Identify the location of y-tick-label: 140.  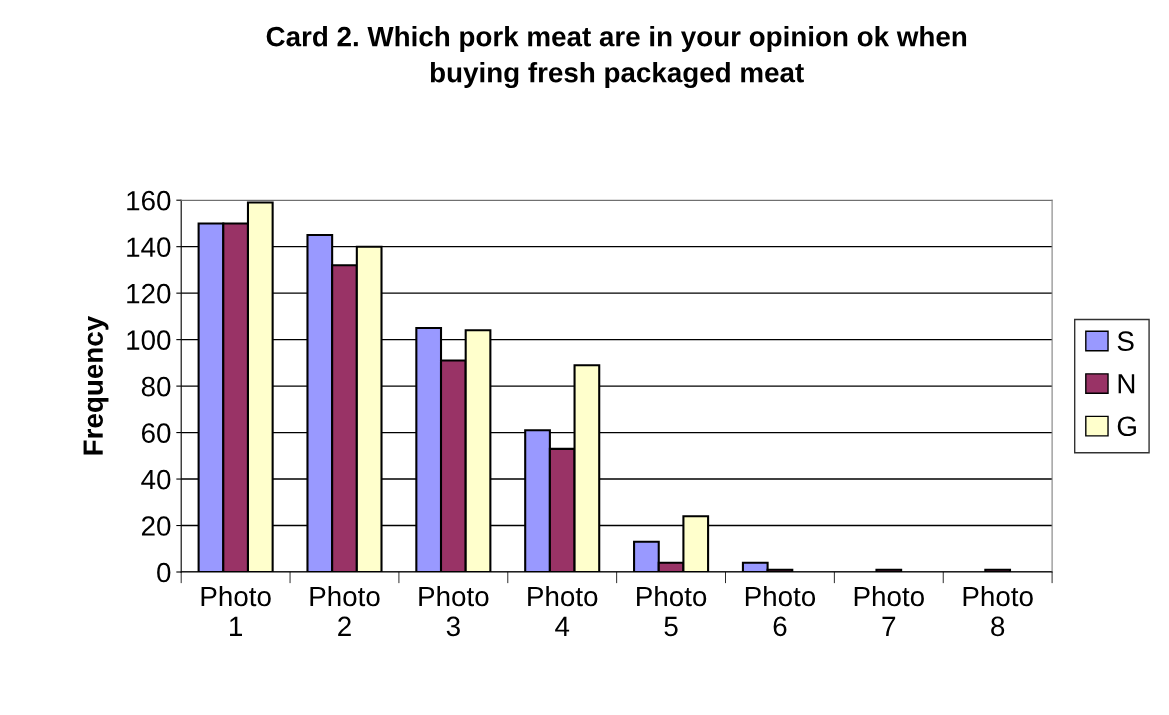
(149, 247).